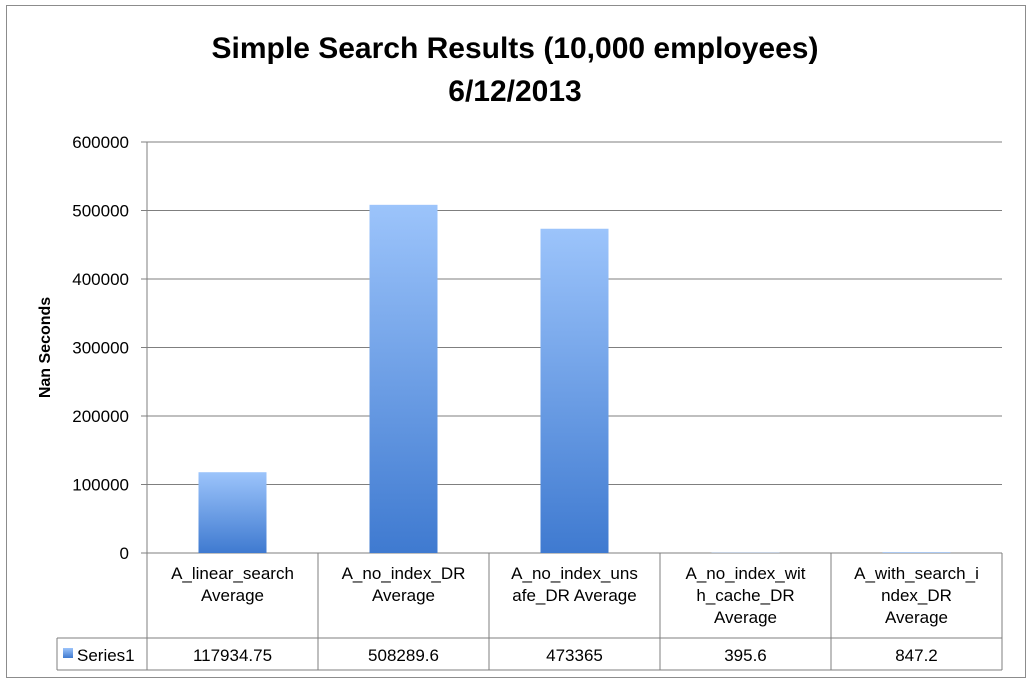 This screenshot has width=1031, height=681. Describe the element at coordinates (404, 584) in the screenshot. I see `category-label: A_no_index_DR Average` at that location.